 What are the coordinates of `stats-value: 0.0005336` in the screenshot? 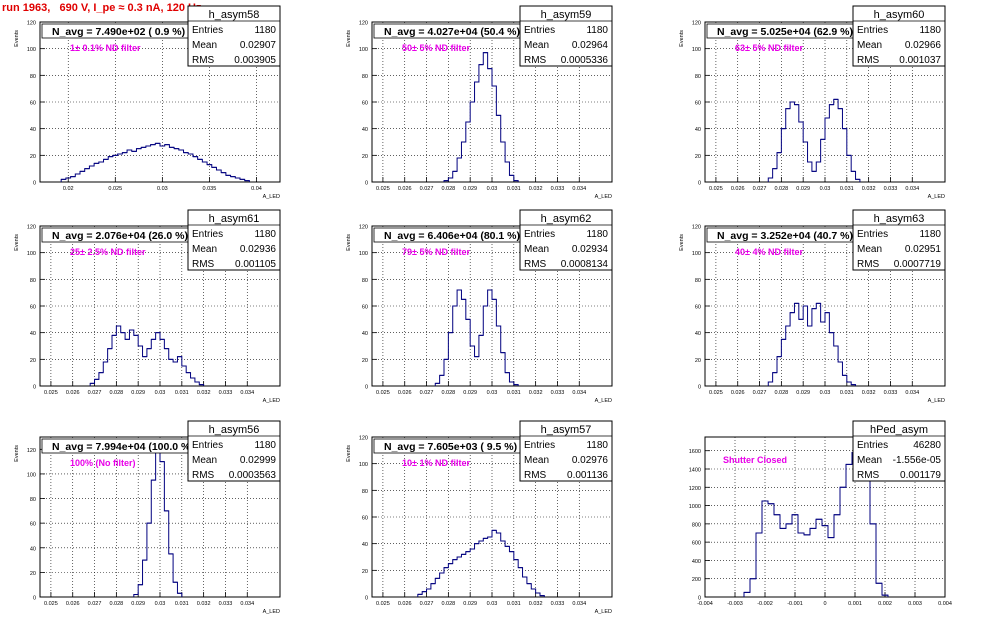 It's located at (585, 60).